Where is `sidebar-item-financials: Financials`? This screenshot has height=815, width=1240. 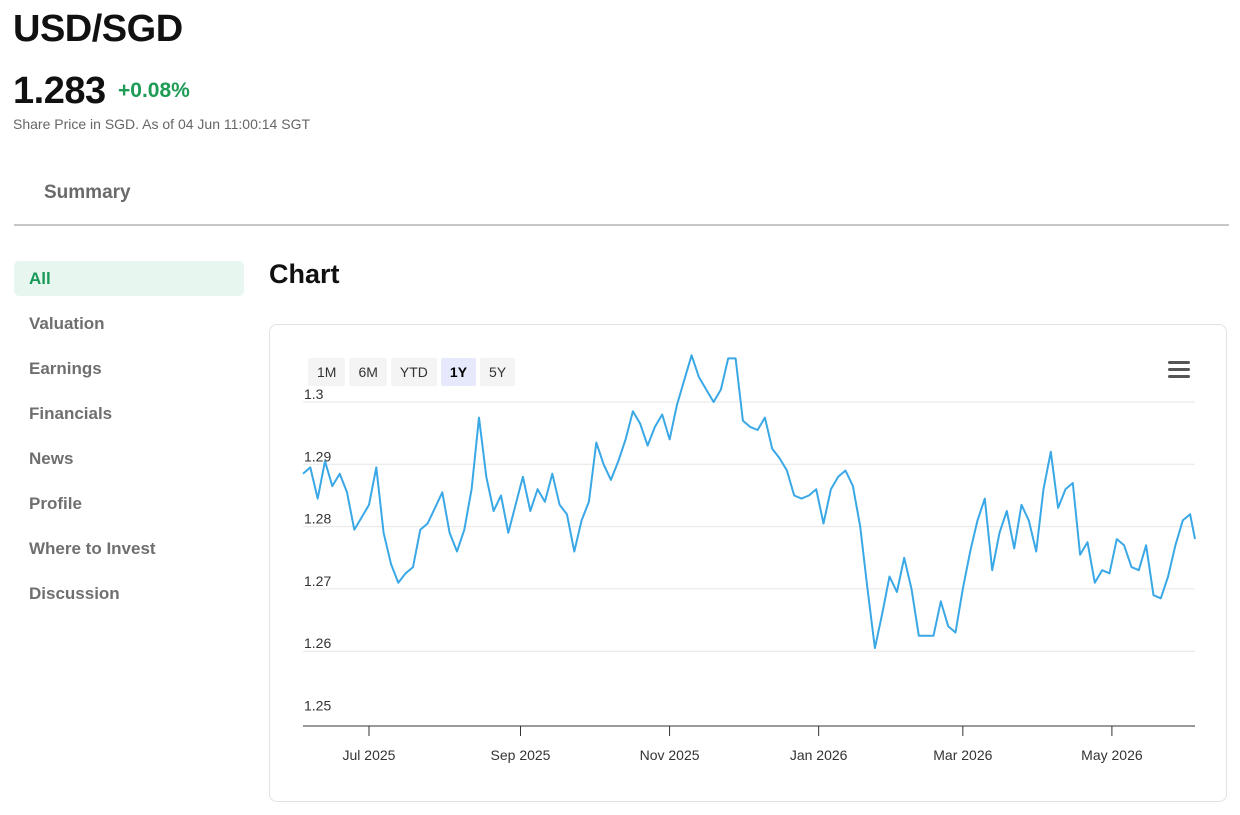
sidebar-item-financials: Financials is located at coordinates (71, 413).